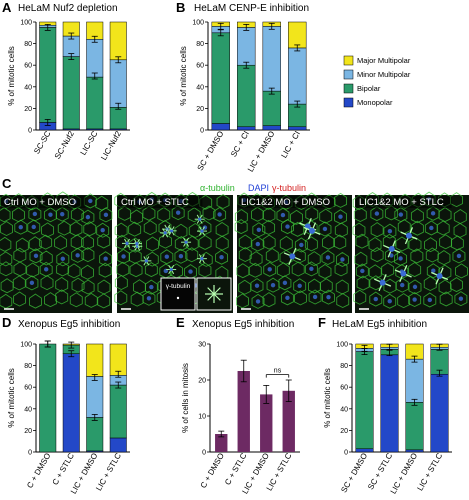 This screenshot has width=469, height=500. Describe the element at coordinates (289, 188) in the screenshot. I see `stain-label-gamma-tubulin: γ-tubulin` at that location.